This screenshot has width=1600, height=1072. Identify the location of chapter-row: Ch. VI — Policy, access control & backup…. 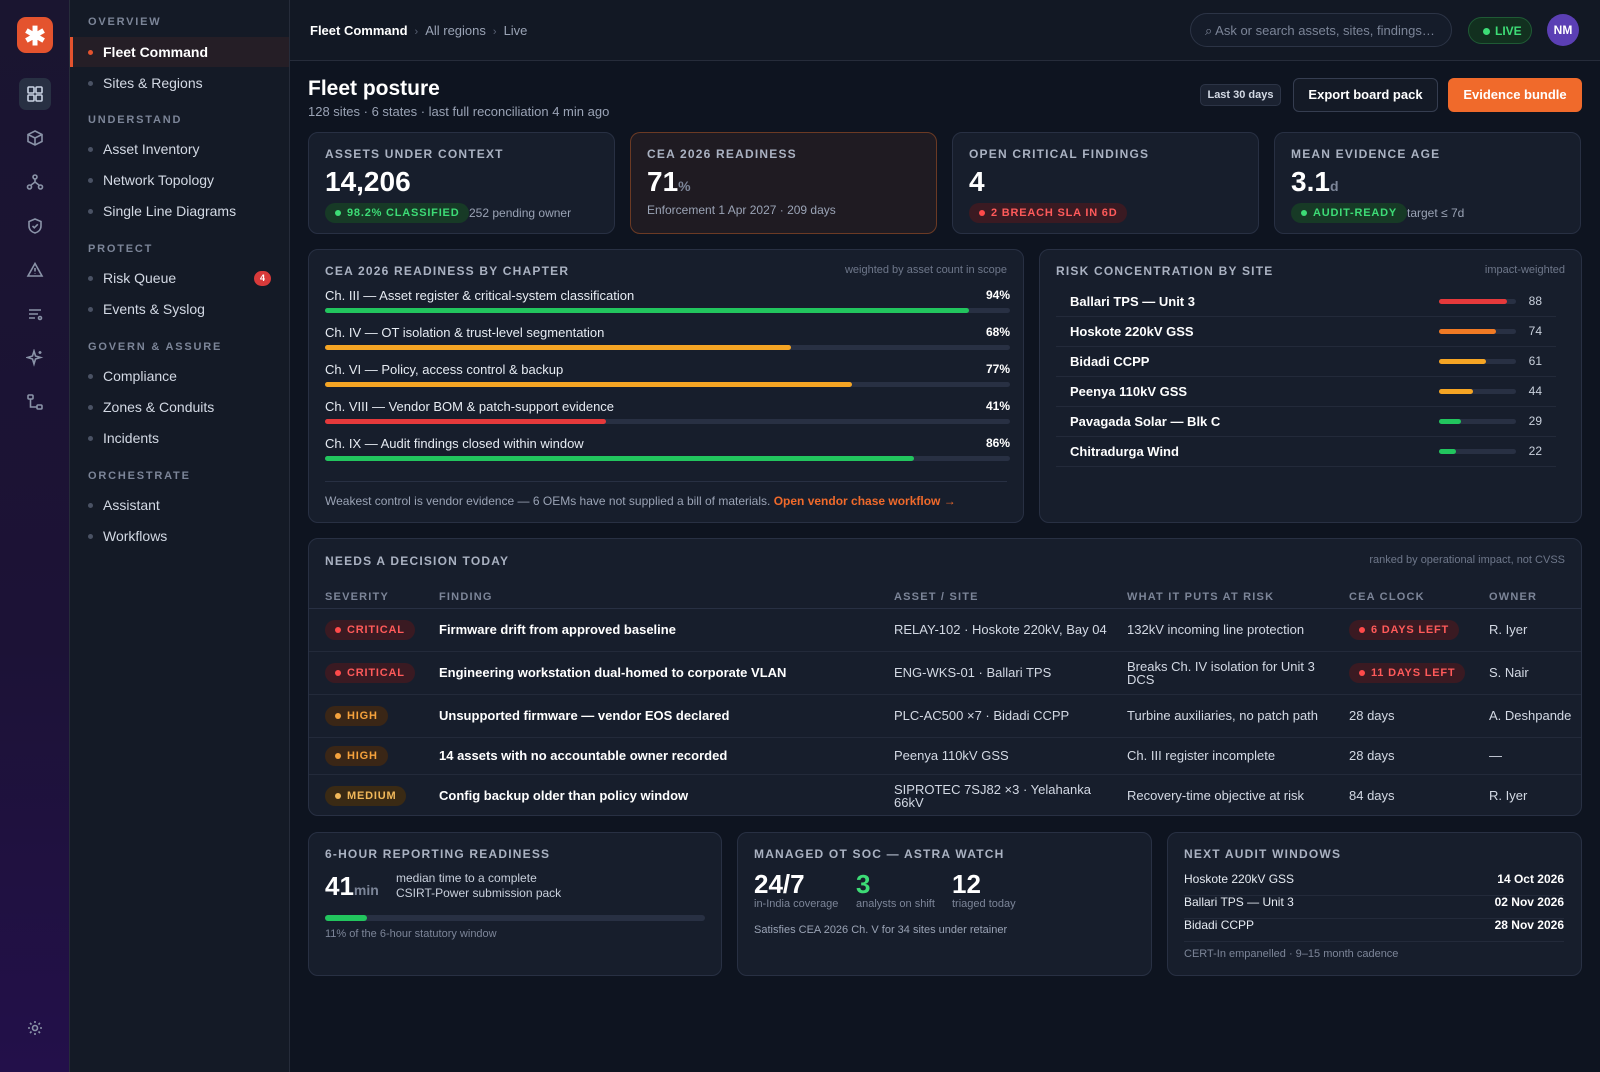
(667, 380).